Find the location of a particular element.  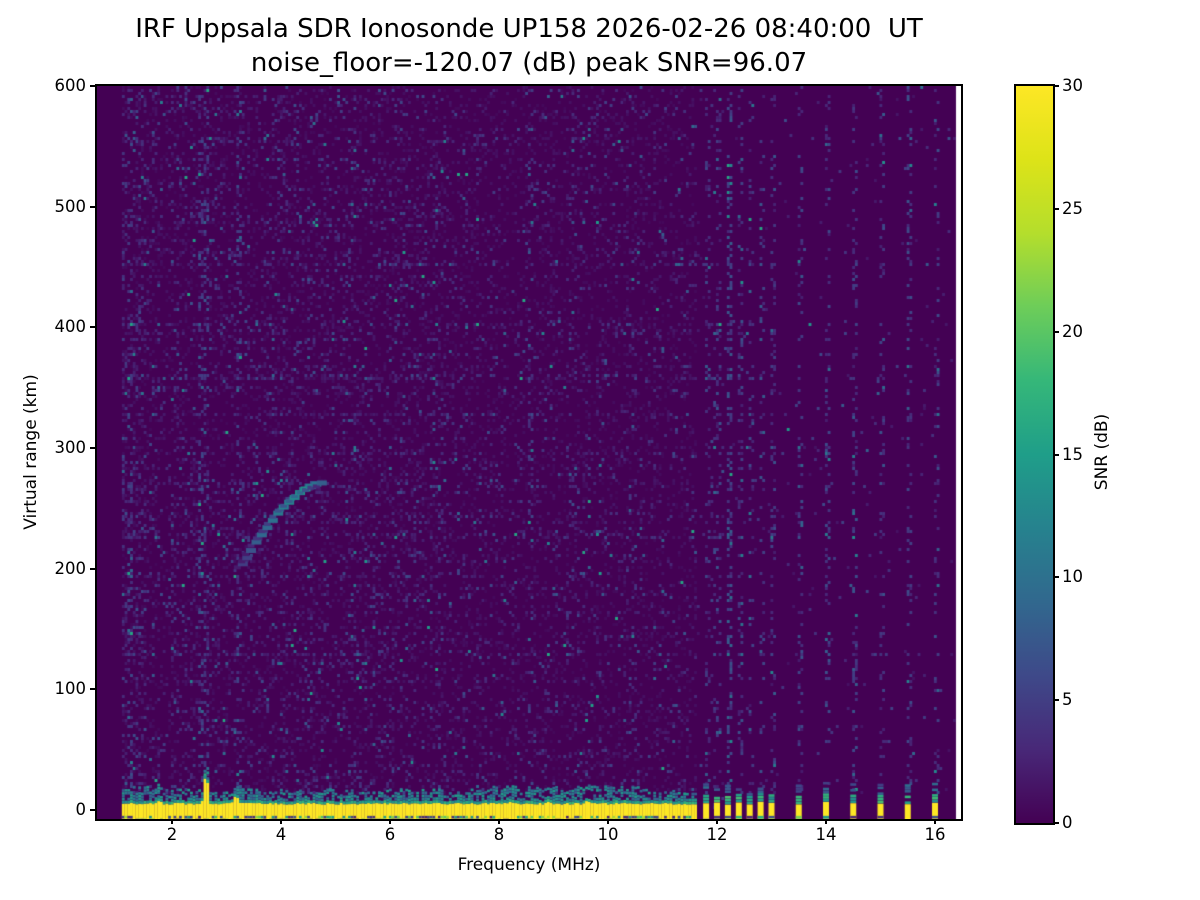

y-axis-label: Virtual range (km) is located at coordinates (31, 452).